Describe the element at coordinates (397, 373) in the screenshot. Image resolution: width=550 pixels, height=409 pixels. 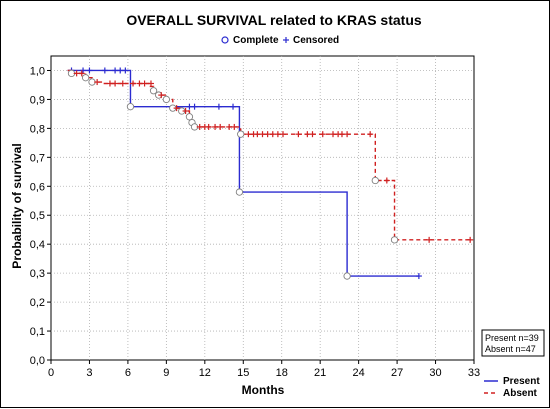
I see `x-tick-label: 27` at that location.